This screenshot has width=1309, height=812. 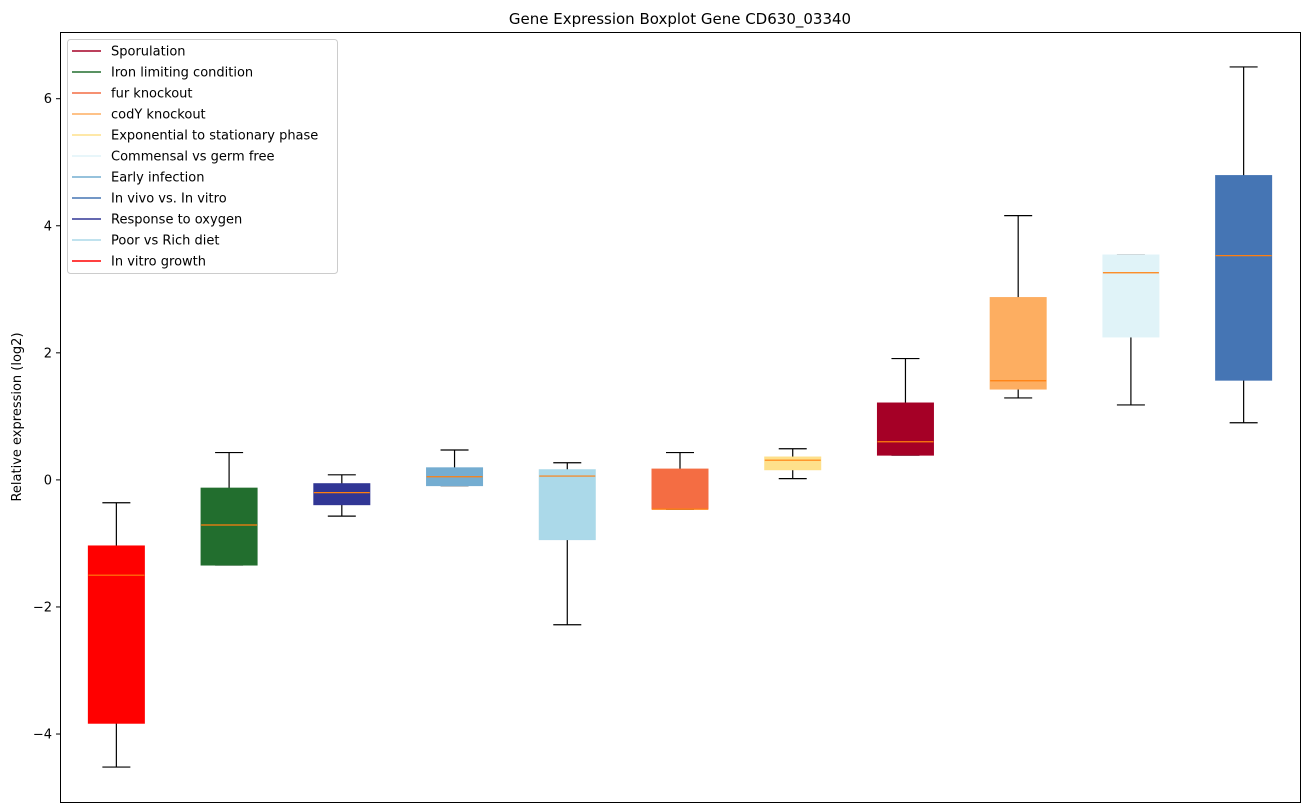 What do you see at coordinates (176, 220) in the screenshot?
I see `legend-label: Response to oxygen` at bounding box center [176, 220].